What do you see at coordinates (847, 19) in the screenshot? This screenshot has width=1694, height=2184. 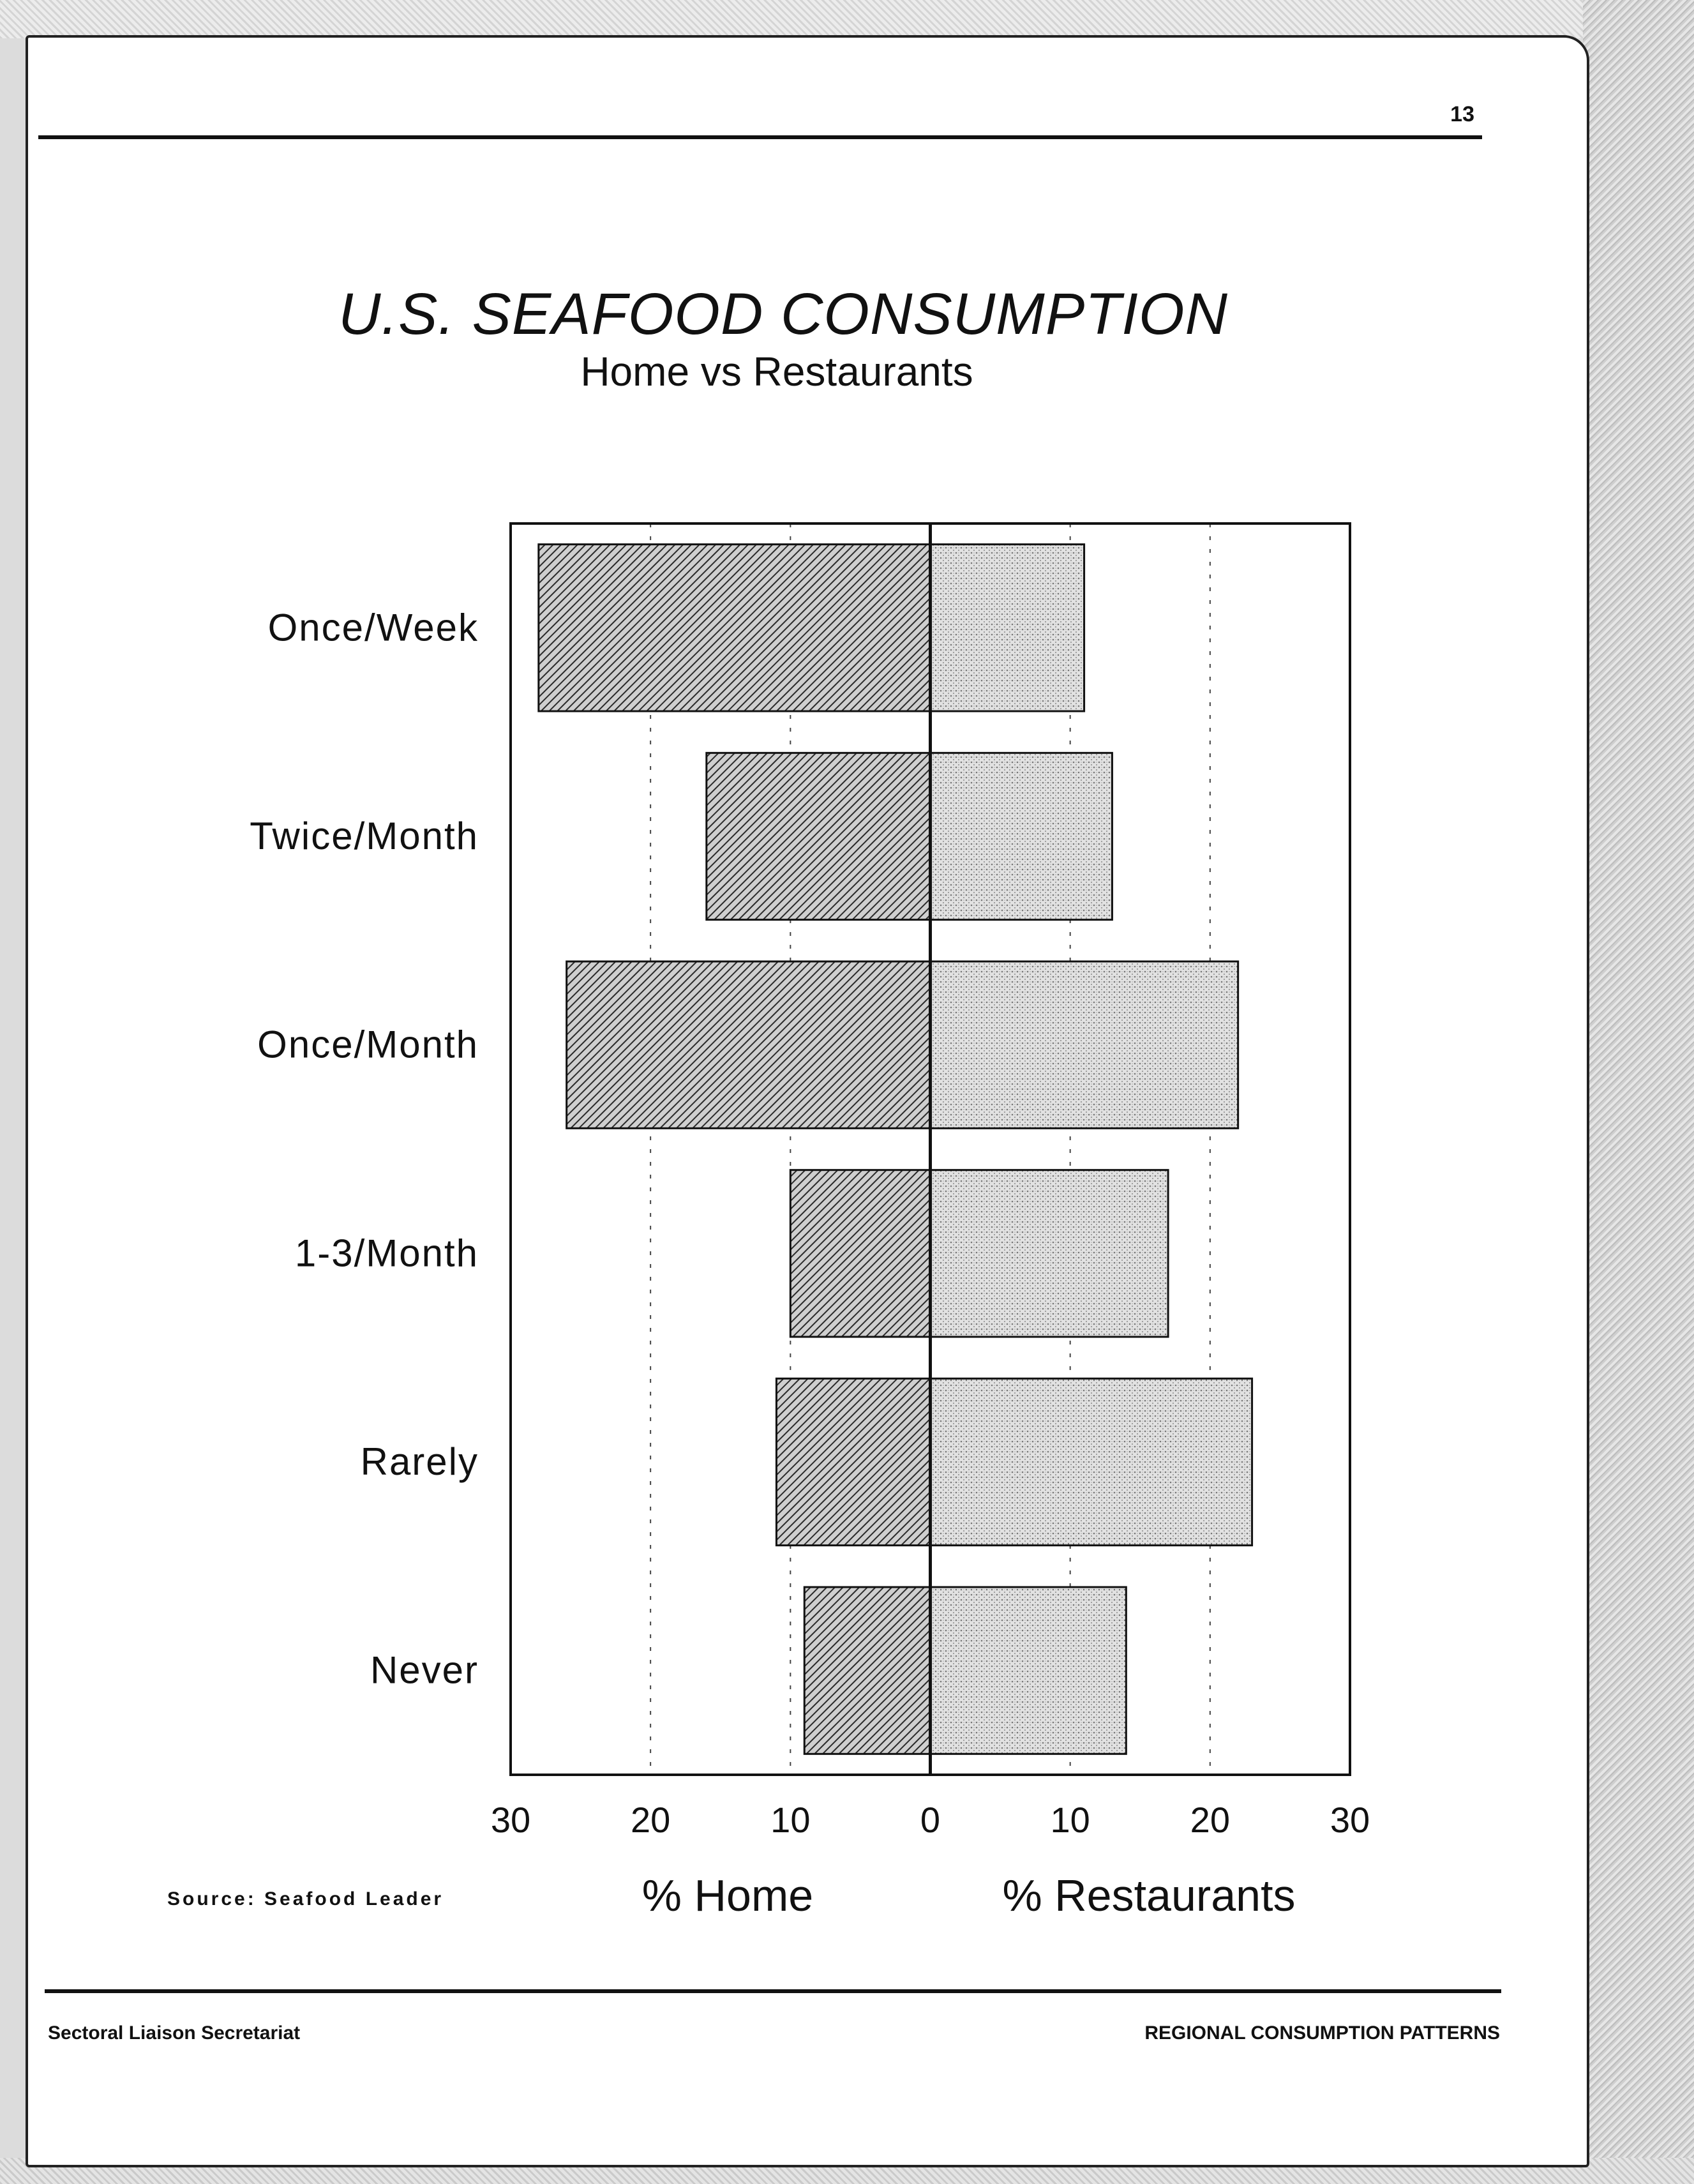 I see `scan-edge-top` at bounding box center [847, 19].